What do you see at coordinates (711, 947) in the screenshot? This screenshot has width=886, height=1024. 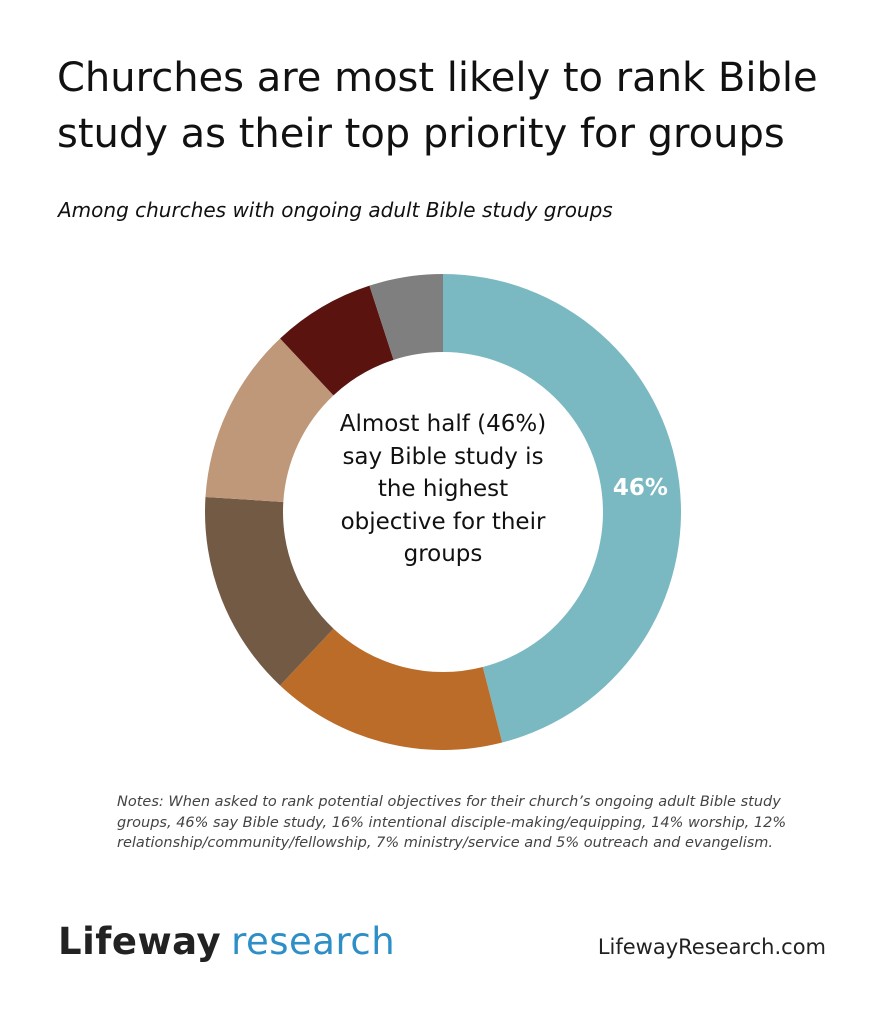 I see `website-url: LifewayResearch.com` at bounding box center [711, 947].